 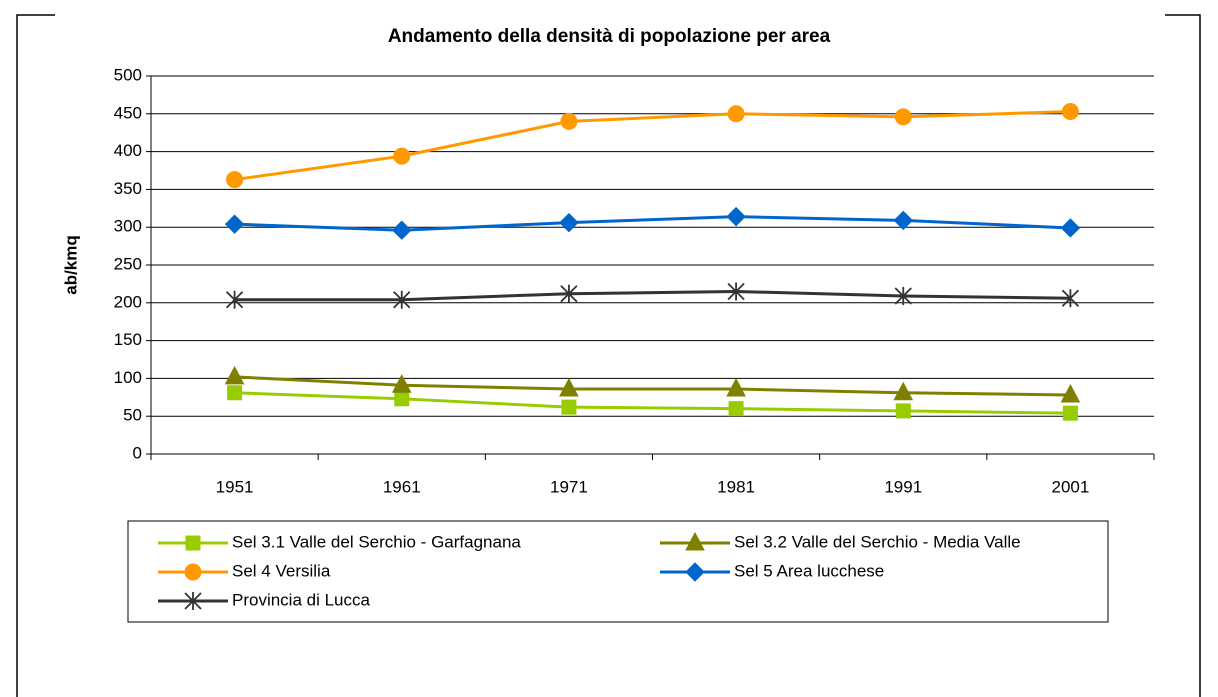 I want to click on x-tick-label: 1981, so click(x=736, y=486).